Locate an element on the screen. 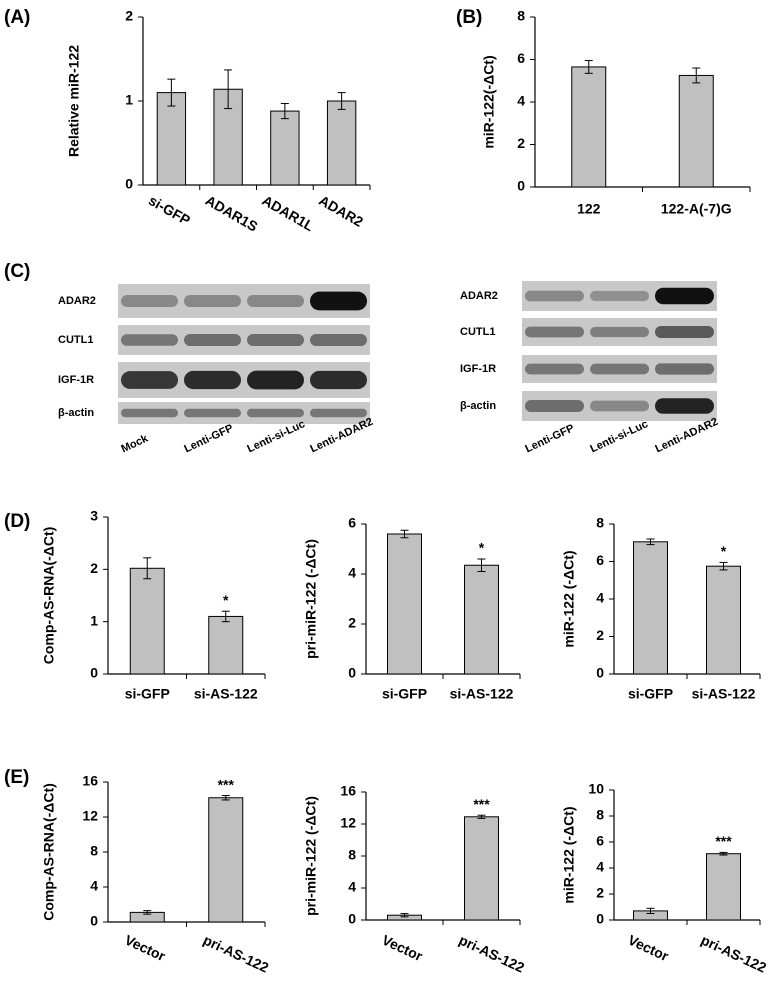 This screenshot has width=775, height=990. blot-row-label: CUTL1 is located at coordinates (75, 340).